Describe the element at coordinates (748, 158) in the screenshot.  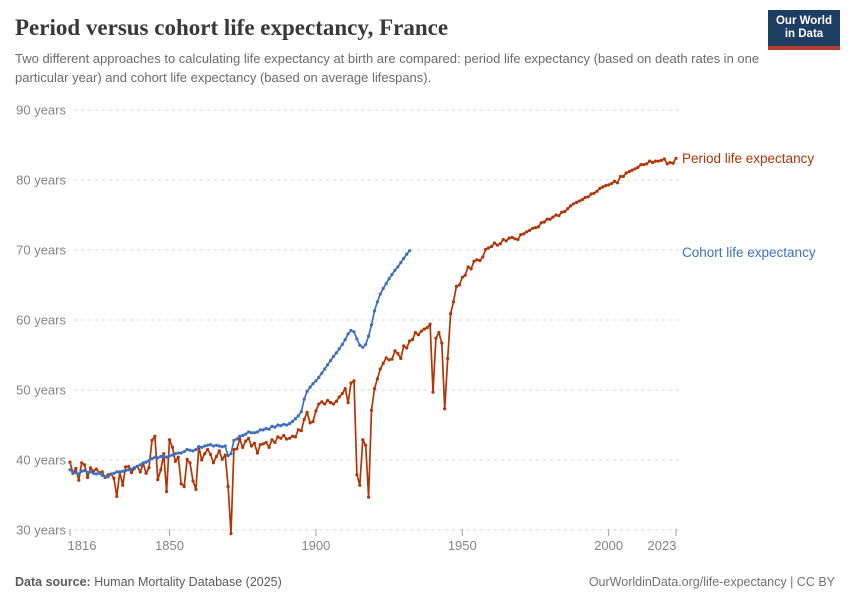
I see `period-series-label: Period life expectancy` at that location.